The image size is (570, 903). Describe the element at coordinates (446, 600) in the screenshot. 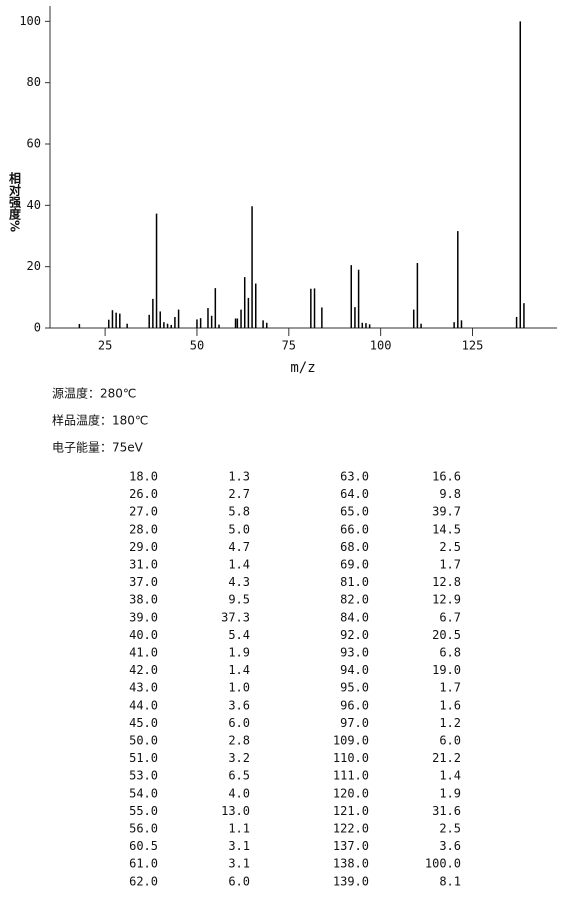

I see `table-cell: 12.9` at that location.